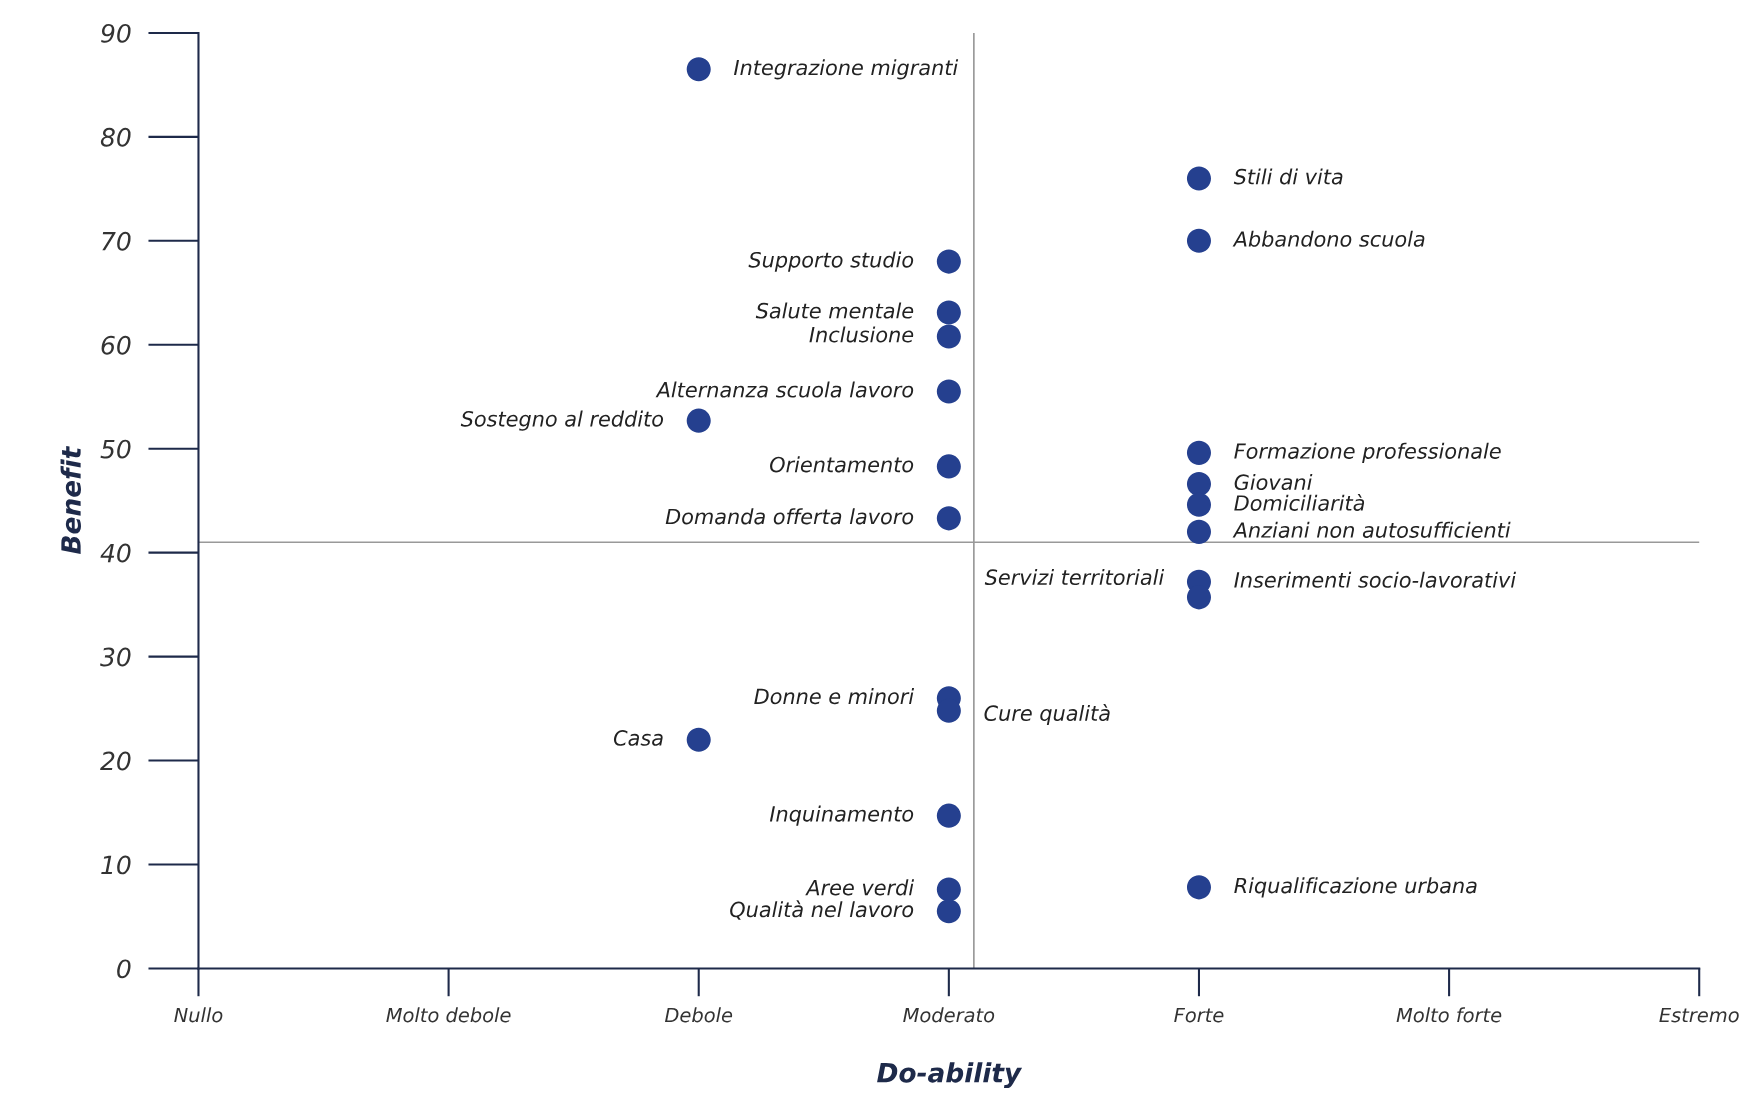  What do you see at coordinates (562, 420) in the screenshot?
I see `annotation: Sostegno al reddito` at bounding box center [562, 420].